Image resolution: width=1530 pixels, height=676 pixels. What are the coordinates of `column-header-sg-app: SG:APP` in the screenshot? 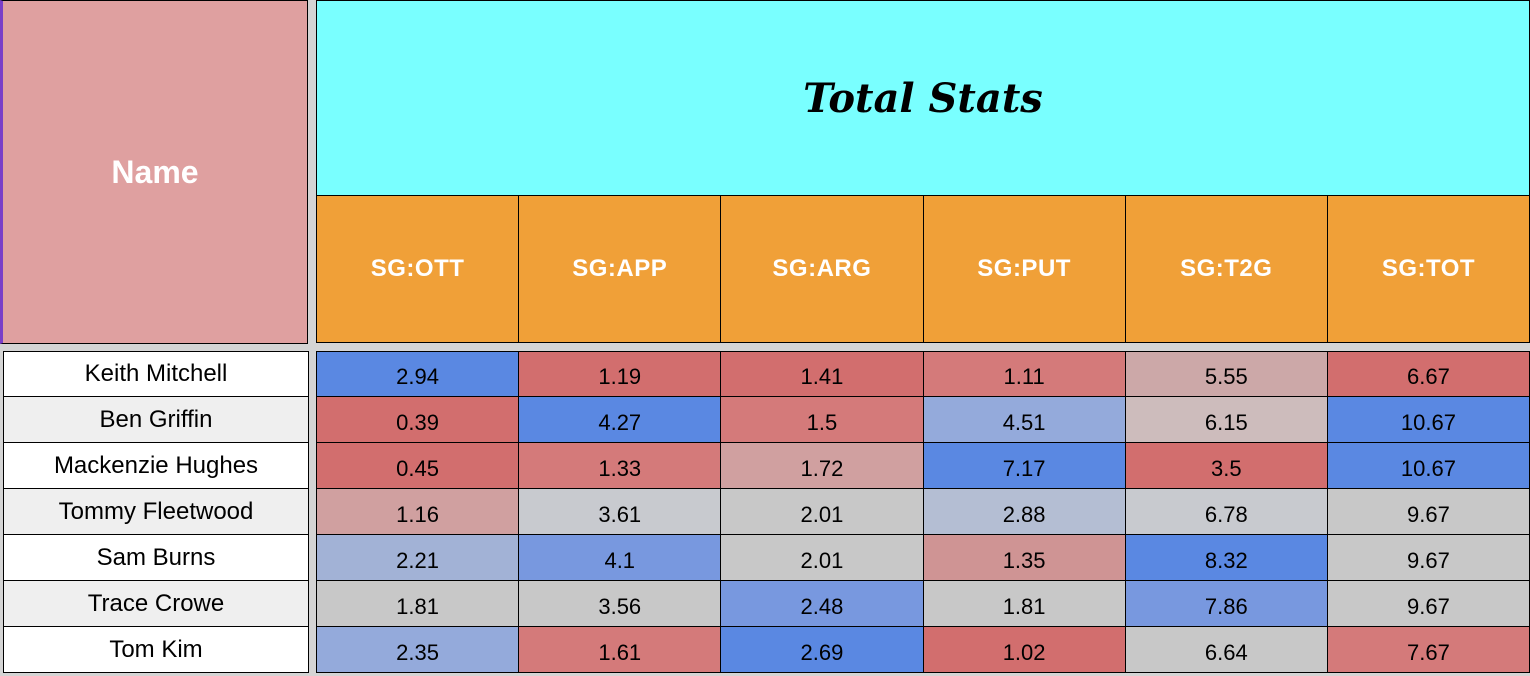 It's located at (619, 269).